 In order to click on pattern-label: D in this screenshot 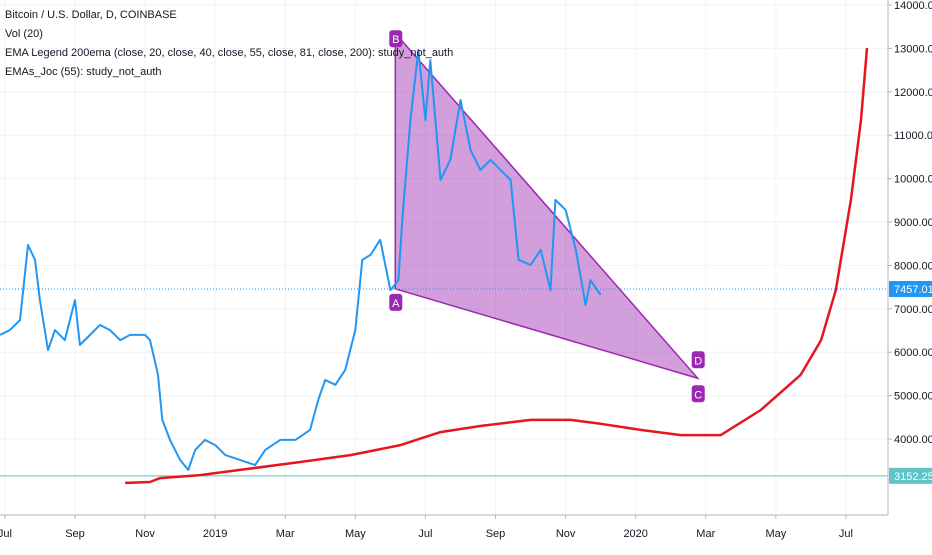, I will do `click(698, 361)`.